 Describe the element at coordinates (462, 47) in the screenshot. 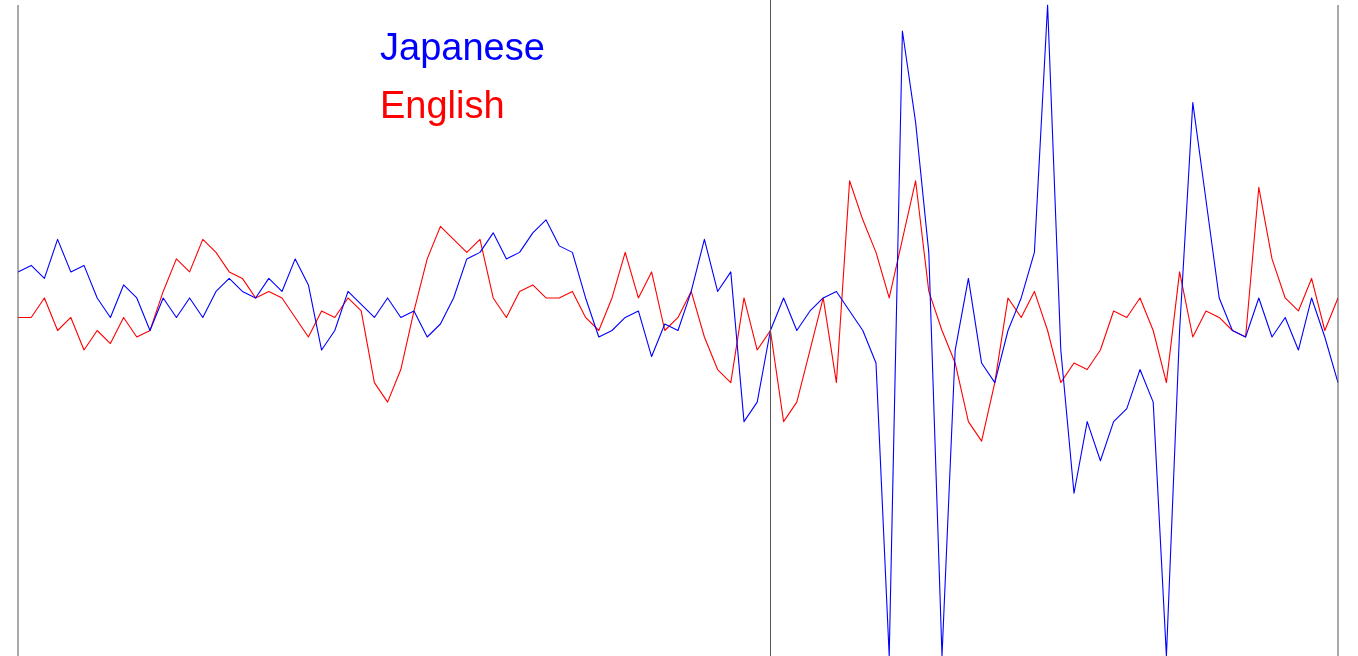

I see `text: Japanese` at that location.